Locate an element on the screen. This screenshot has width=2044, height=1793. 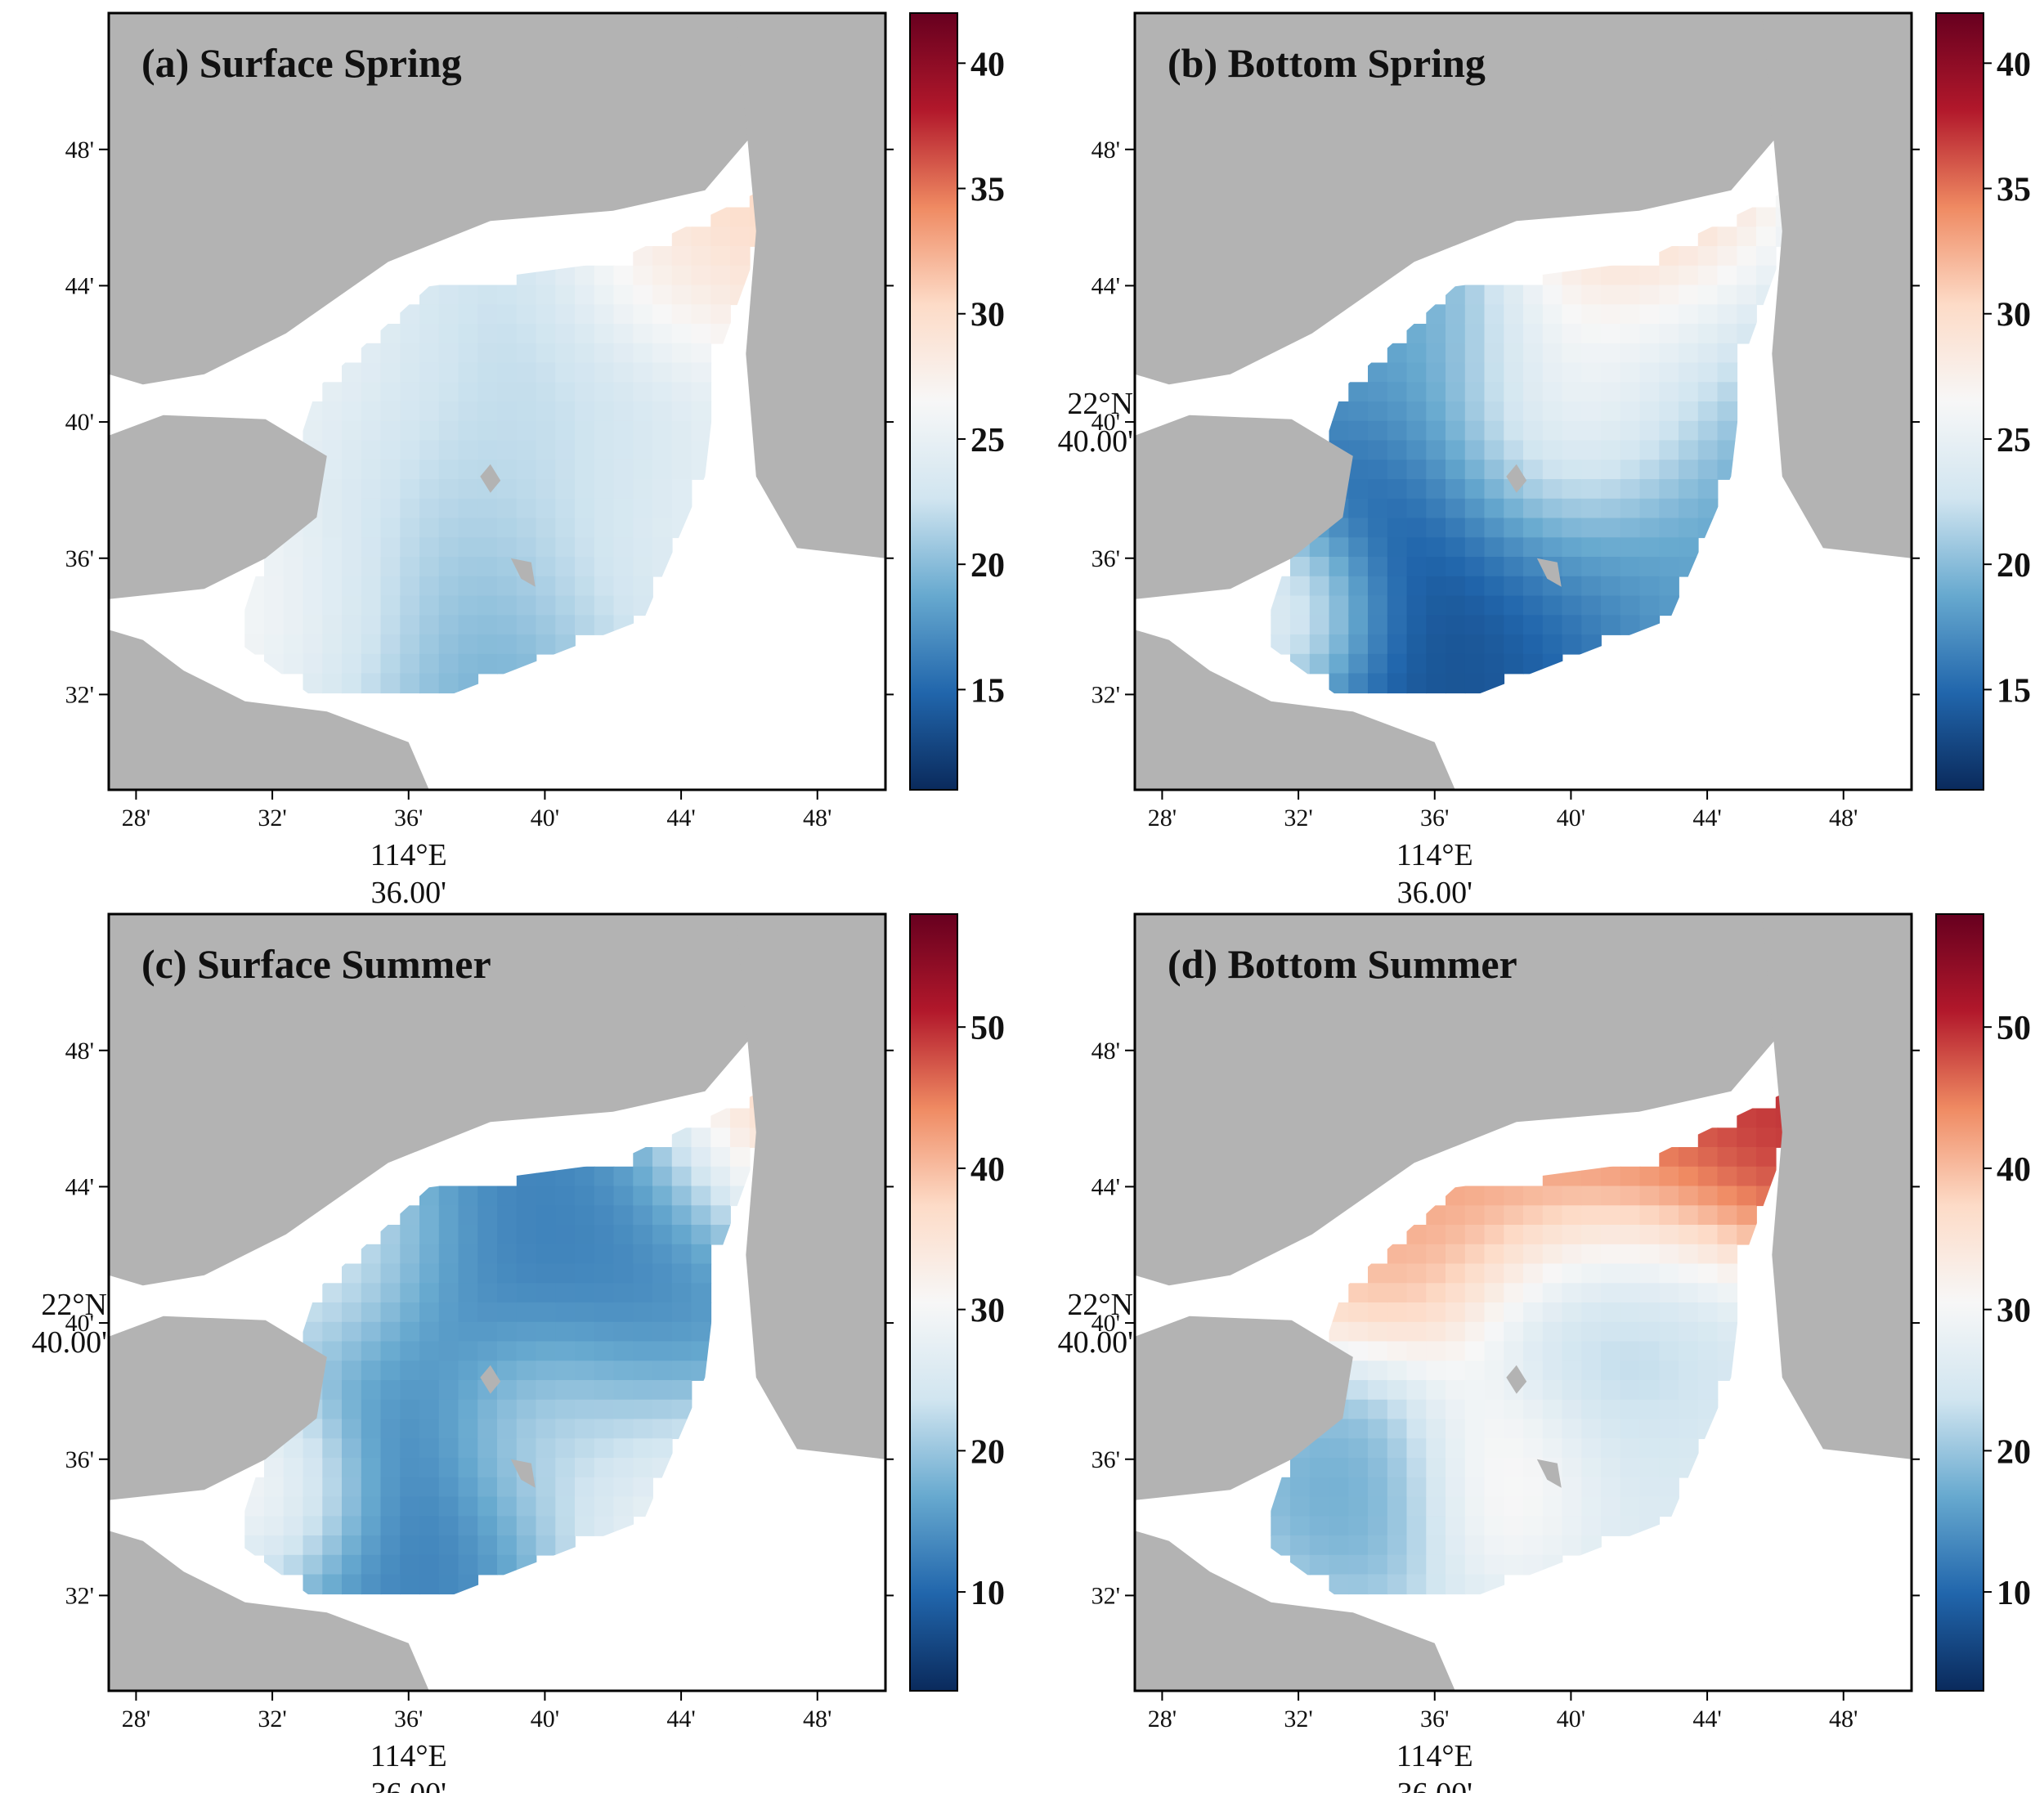
x-tick-label: 32' is located at coordinates (272, 818).